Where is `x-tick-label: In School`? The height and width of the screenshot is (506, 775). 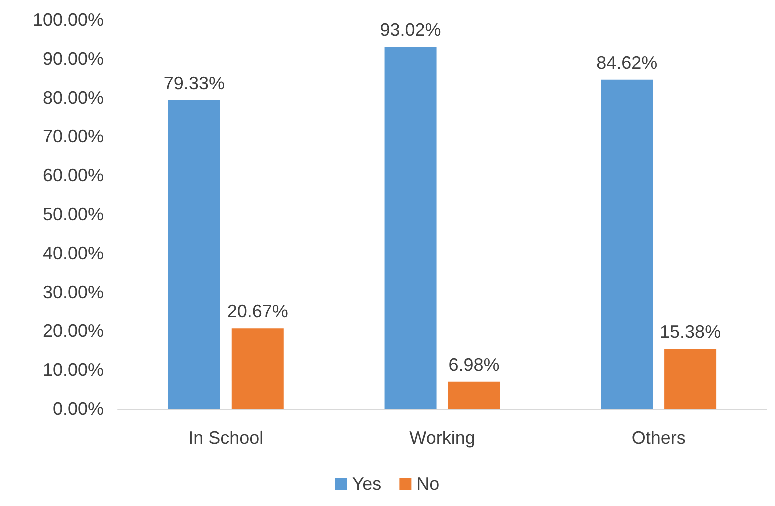 x-tick-label: In School is located at coordinates (226, 438).